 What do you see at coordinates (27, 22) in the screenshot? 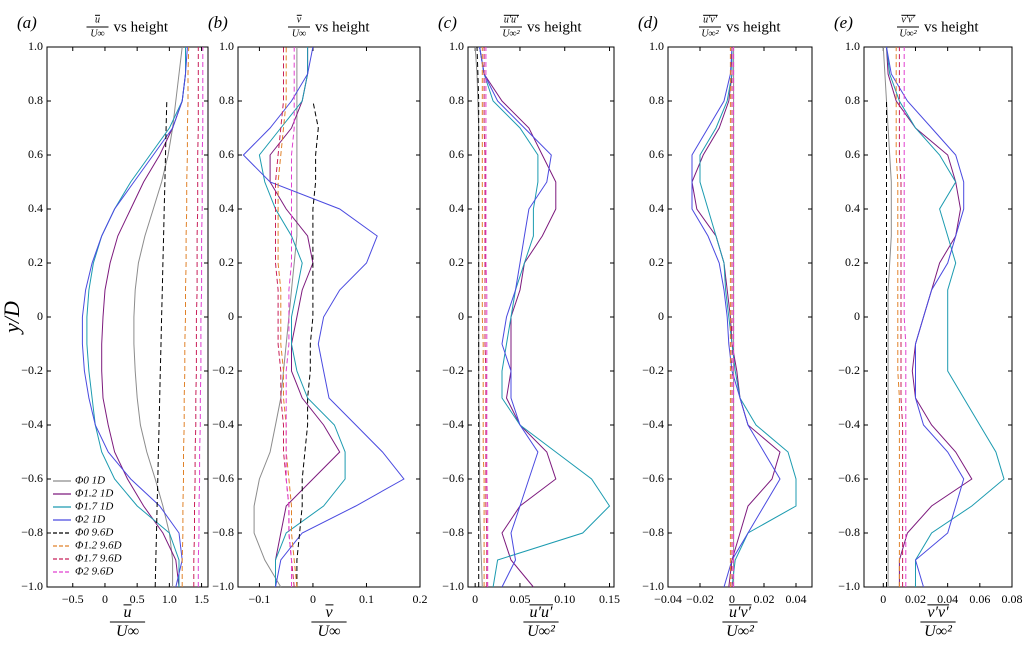
I see `panel-label: (a)` at bounding box center [27, 22].